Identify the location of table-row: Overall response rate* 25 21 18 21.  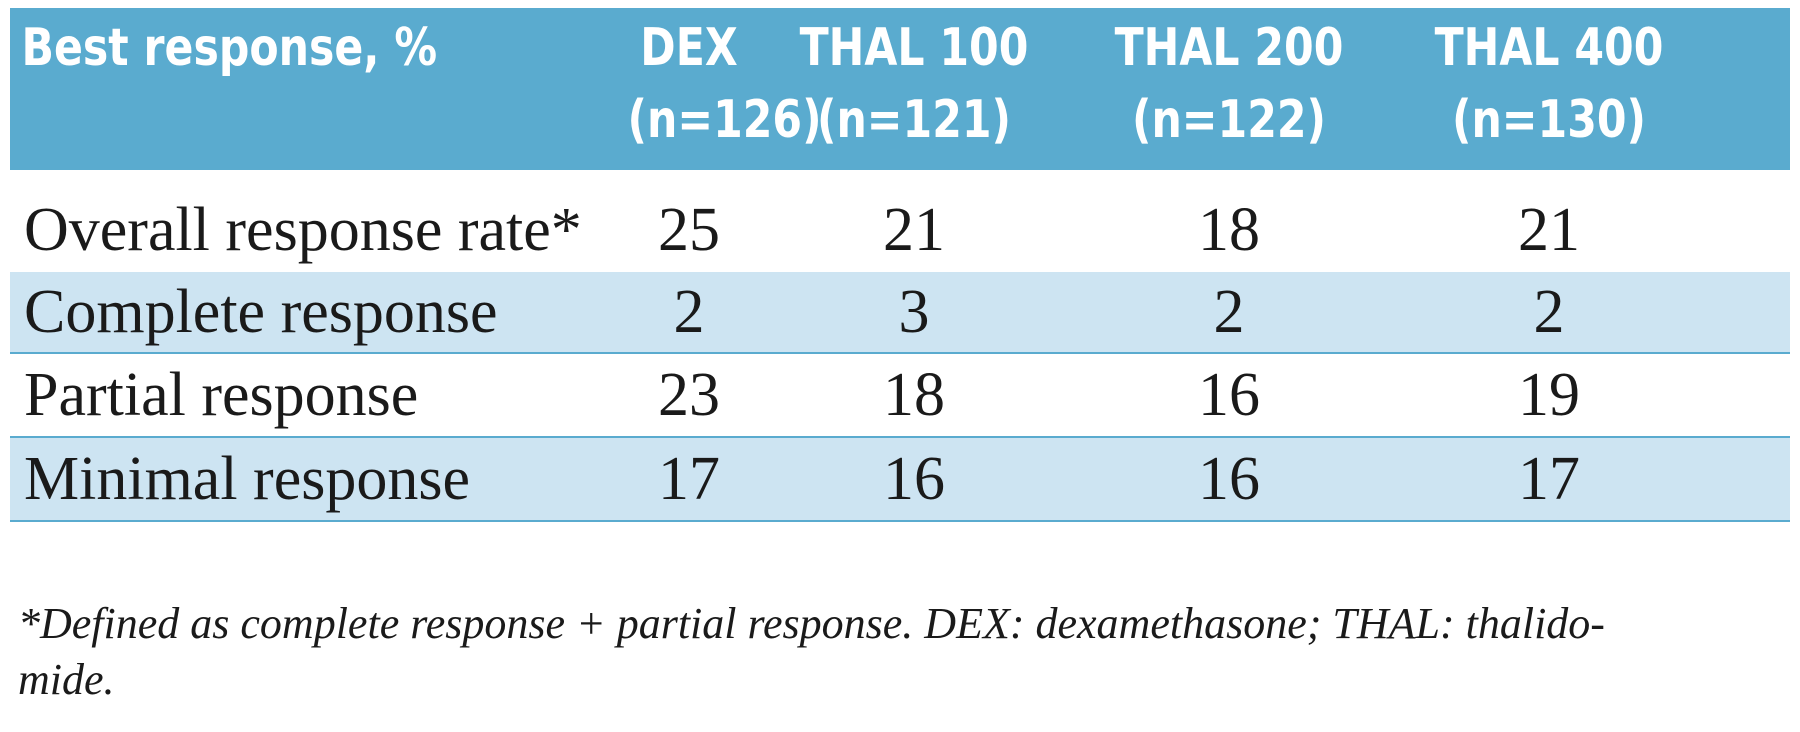
(900, 230).